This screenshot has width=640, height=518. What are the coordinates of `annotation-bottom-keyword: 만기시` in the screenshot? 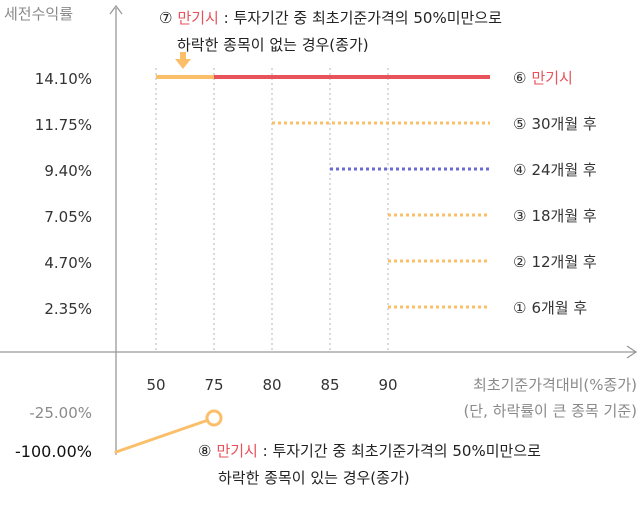 It's located at (236, 451).